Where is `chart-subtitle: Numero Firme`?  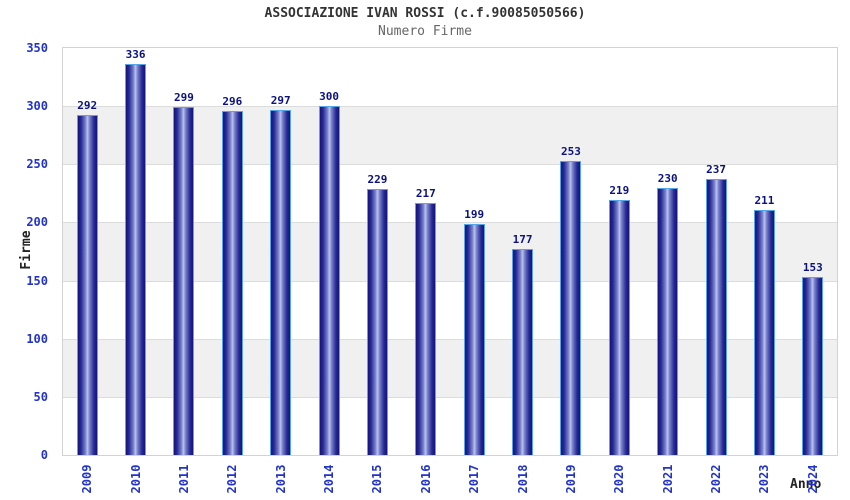 chart-subtitle: Numero Firme is located at coordinates (425, 31).